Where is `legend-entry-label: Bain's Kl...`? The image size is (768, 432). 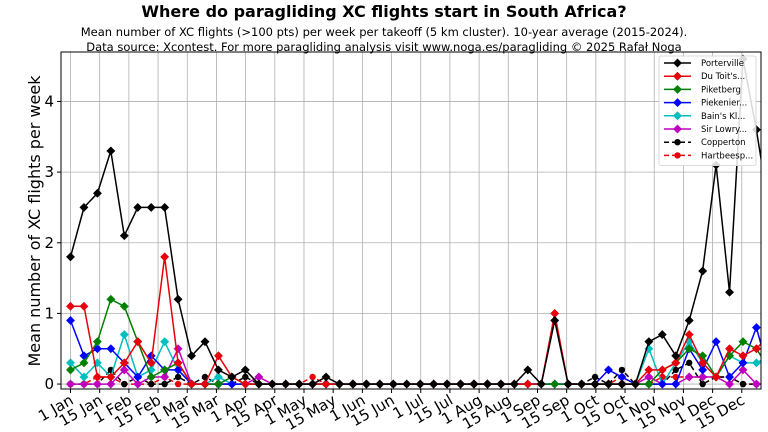 legend-entry-label: Bain's Kl... is located at coordinates (723, 117).